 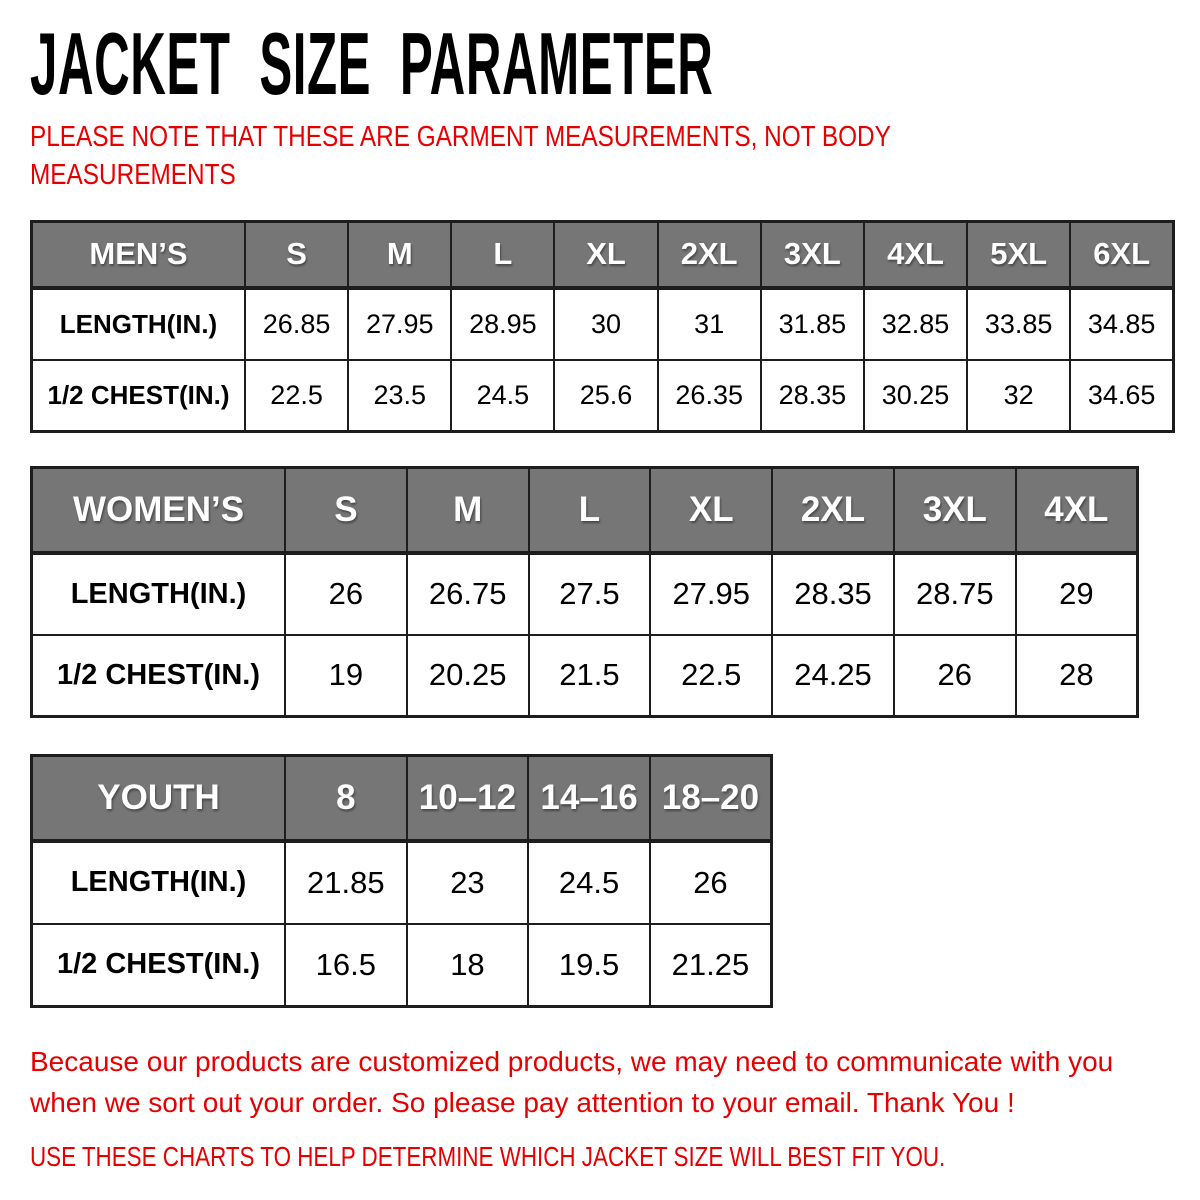 What do you see at coordinates (606, 395) in the screenshot?
I see `value-cell: 25.6` at bounding box center [606, 395].